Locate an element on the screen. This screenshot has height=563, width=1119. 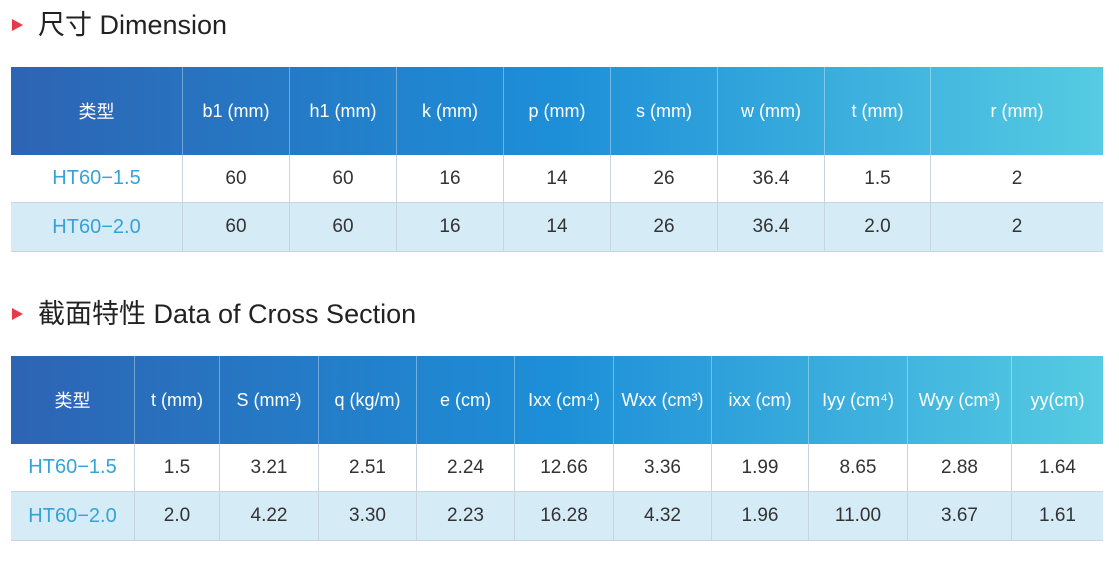
table-cell: 2.23 is located at coordinates (465, 516).